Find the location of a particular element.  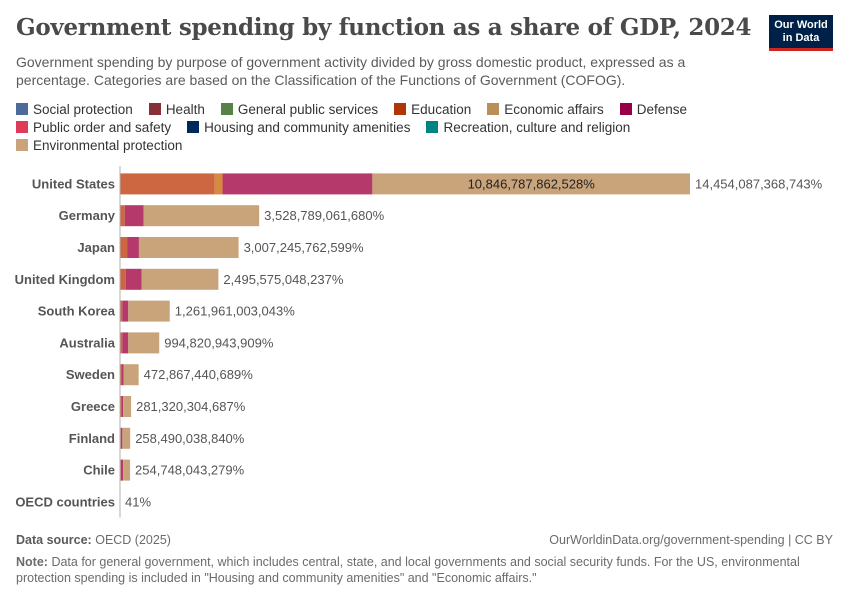

data-label-total-south-korea: 1,261,961,003,043% is located at coordinates (235, 311).